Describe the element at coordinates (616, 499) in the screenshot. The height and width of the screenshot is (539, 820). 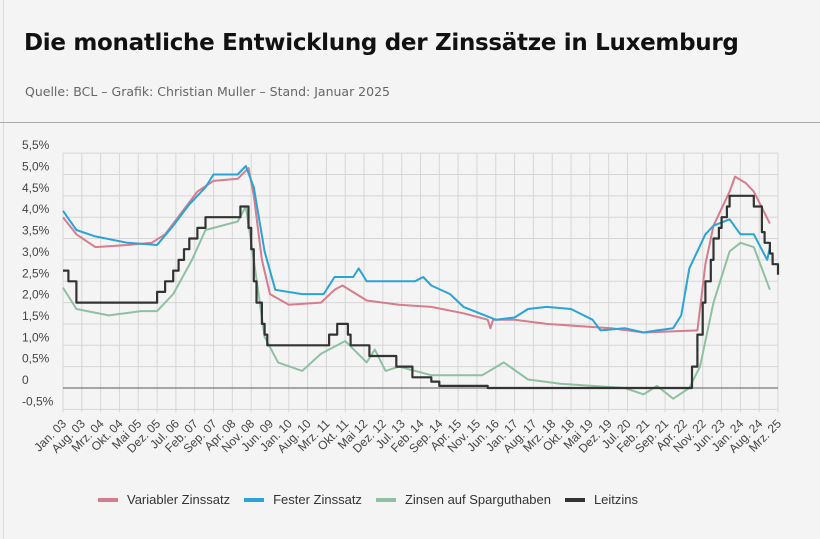
I see `legend-label: Leitzins` at that location.